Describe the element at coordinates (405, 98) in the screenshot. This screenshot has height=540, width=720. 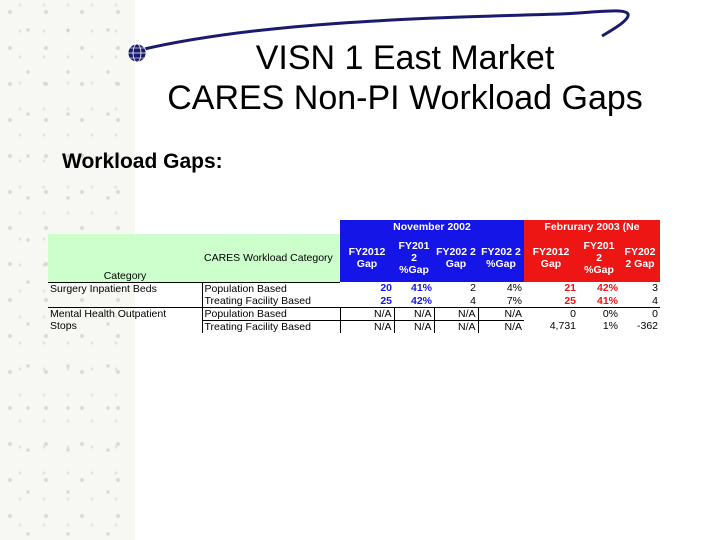
I see `slide-title-line2: CARES Non-PI Workload Gaps` at that location.